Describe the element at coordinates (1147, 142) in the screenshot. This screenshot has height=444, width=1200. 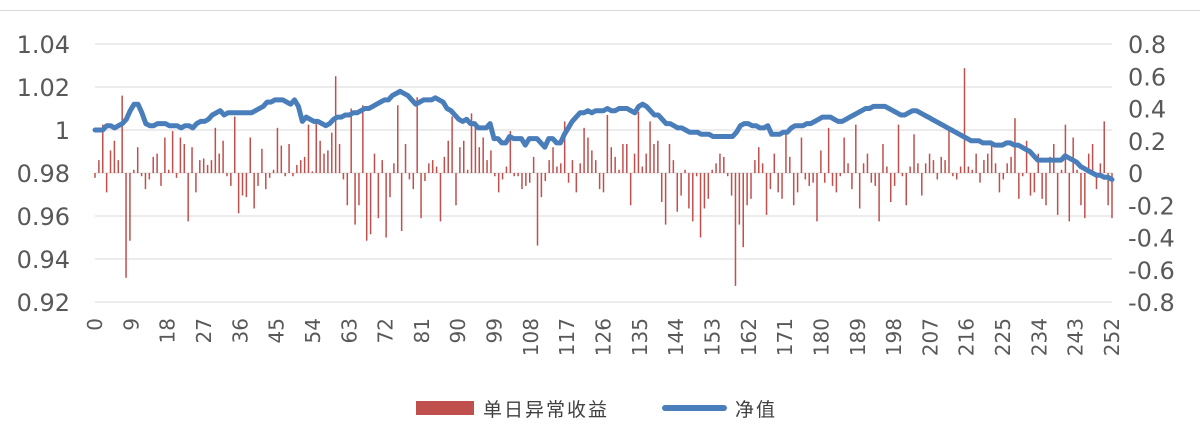
I see `right-tick-label: 0.2` at that location.